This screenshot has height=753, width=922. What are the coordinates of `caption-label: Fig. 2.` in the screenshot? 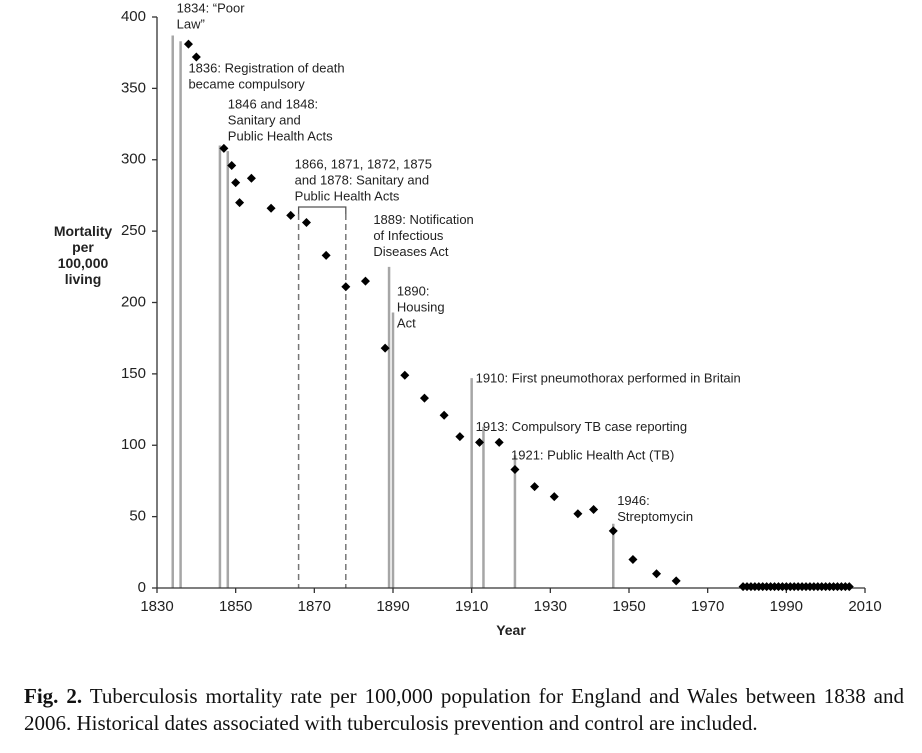 It's located at (53, 696).